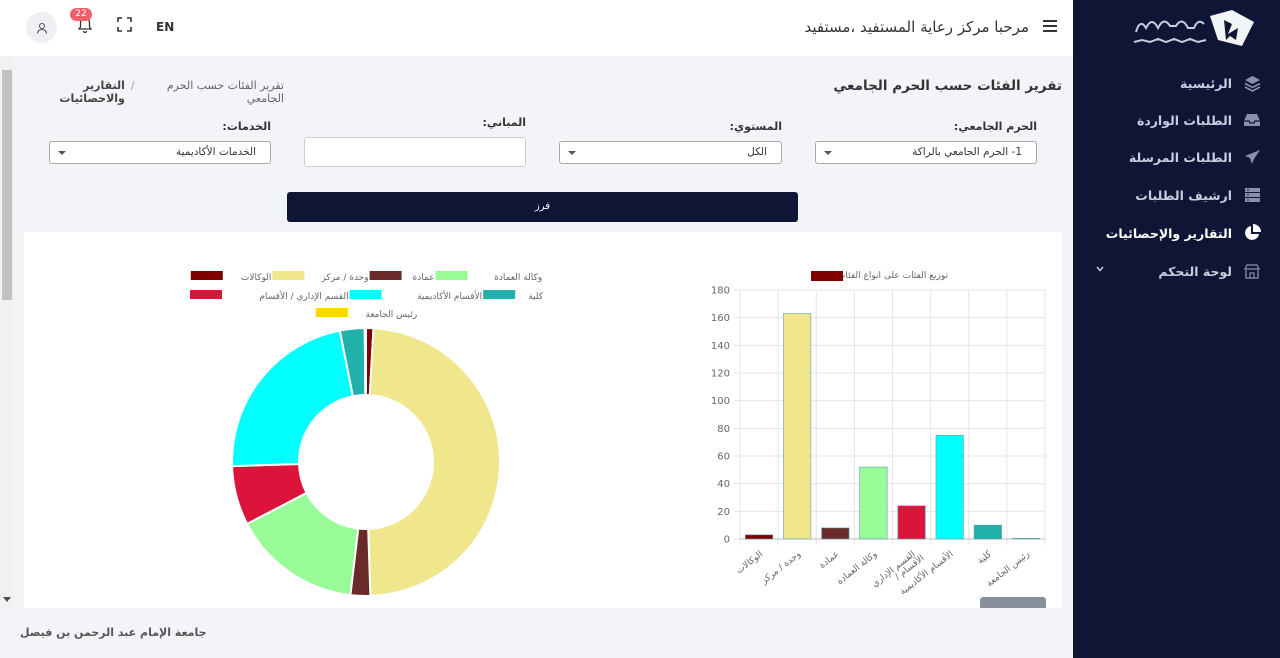 The width and height of the screenshot is (1280, 658). I want to click on legend-label: رئيس الجامعة, so click(392, 315).